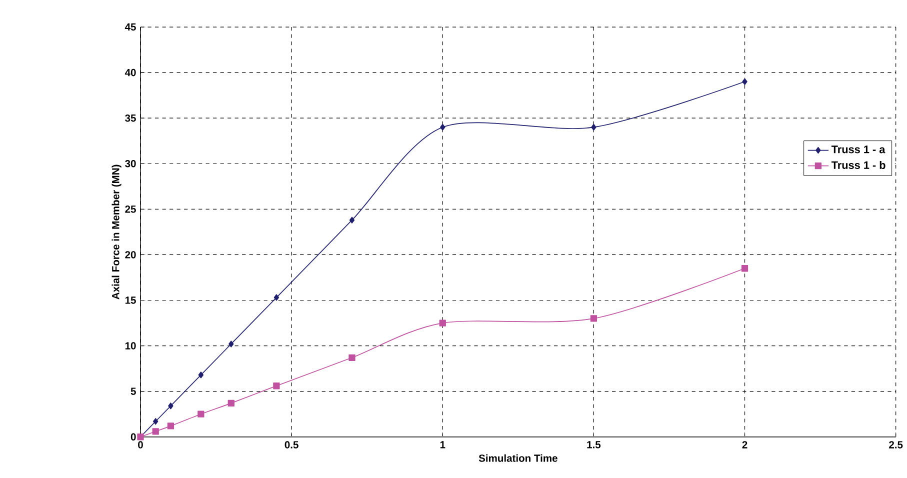 Image resolution: width=907 pixels, height=478 pixels. What do you see at coordinates (130, 118) in the screenshot?
I see `y-tick-label: 35` at bounding box center [130, 118].